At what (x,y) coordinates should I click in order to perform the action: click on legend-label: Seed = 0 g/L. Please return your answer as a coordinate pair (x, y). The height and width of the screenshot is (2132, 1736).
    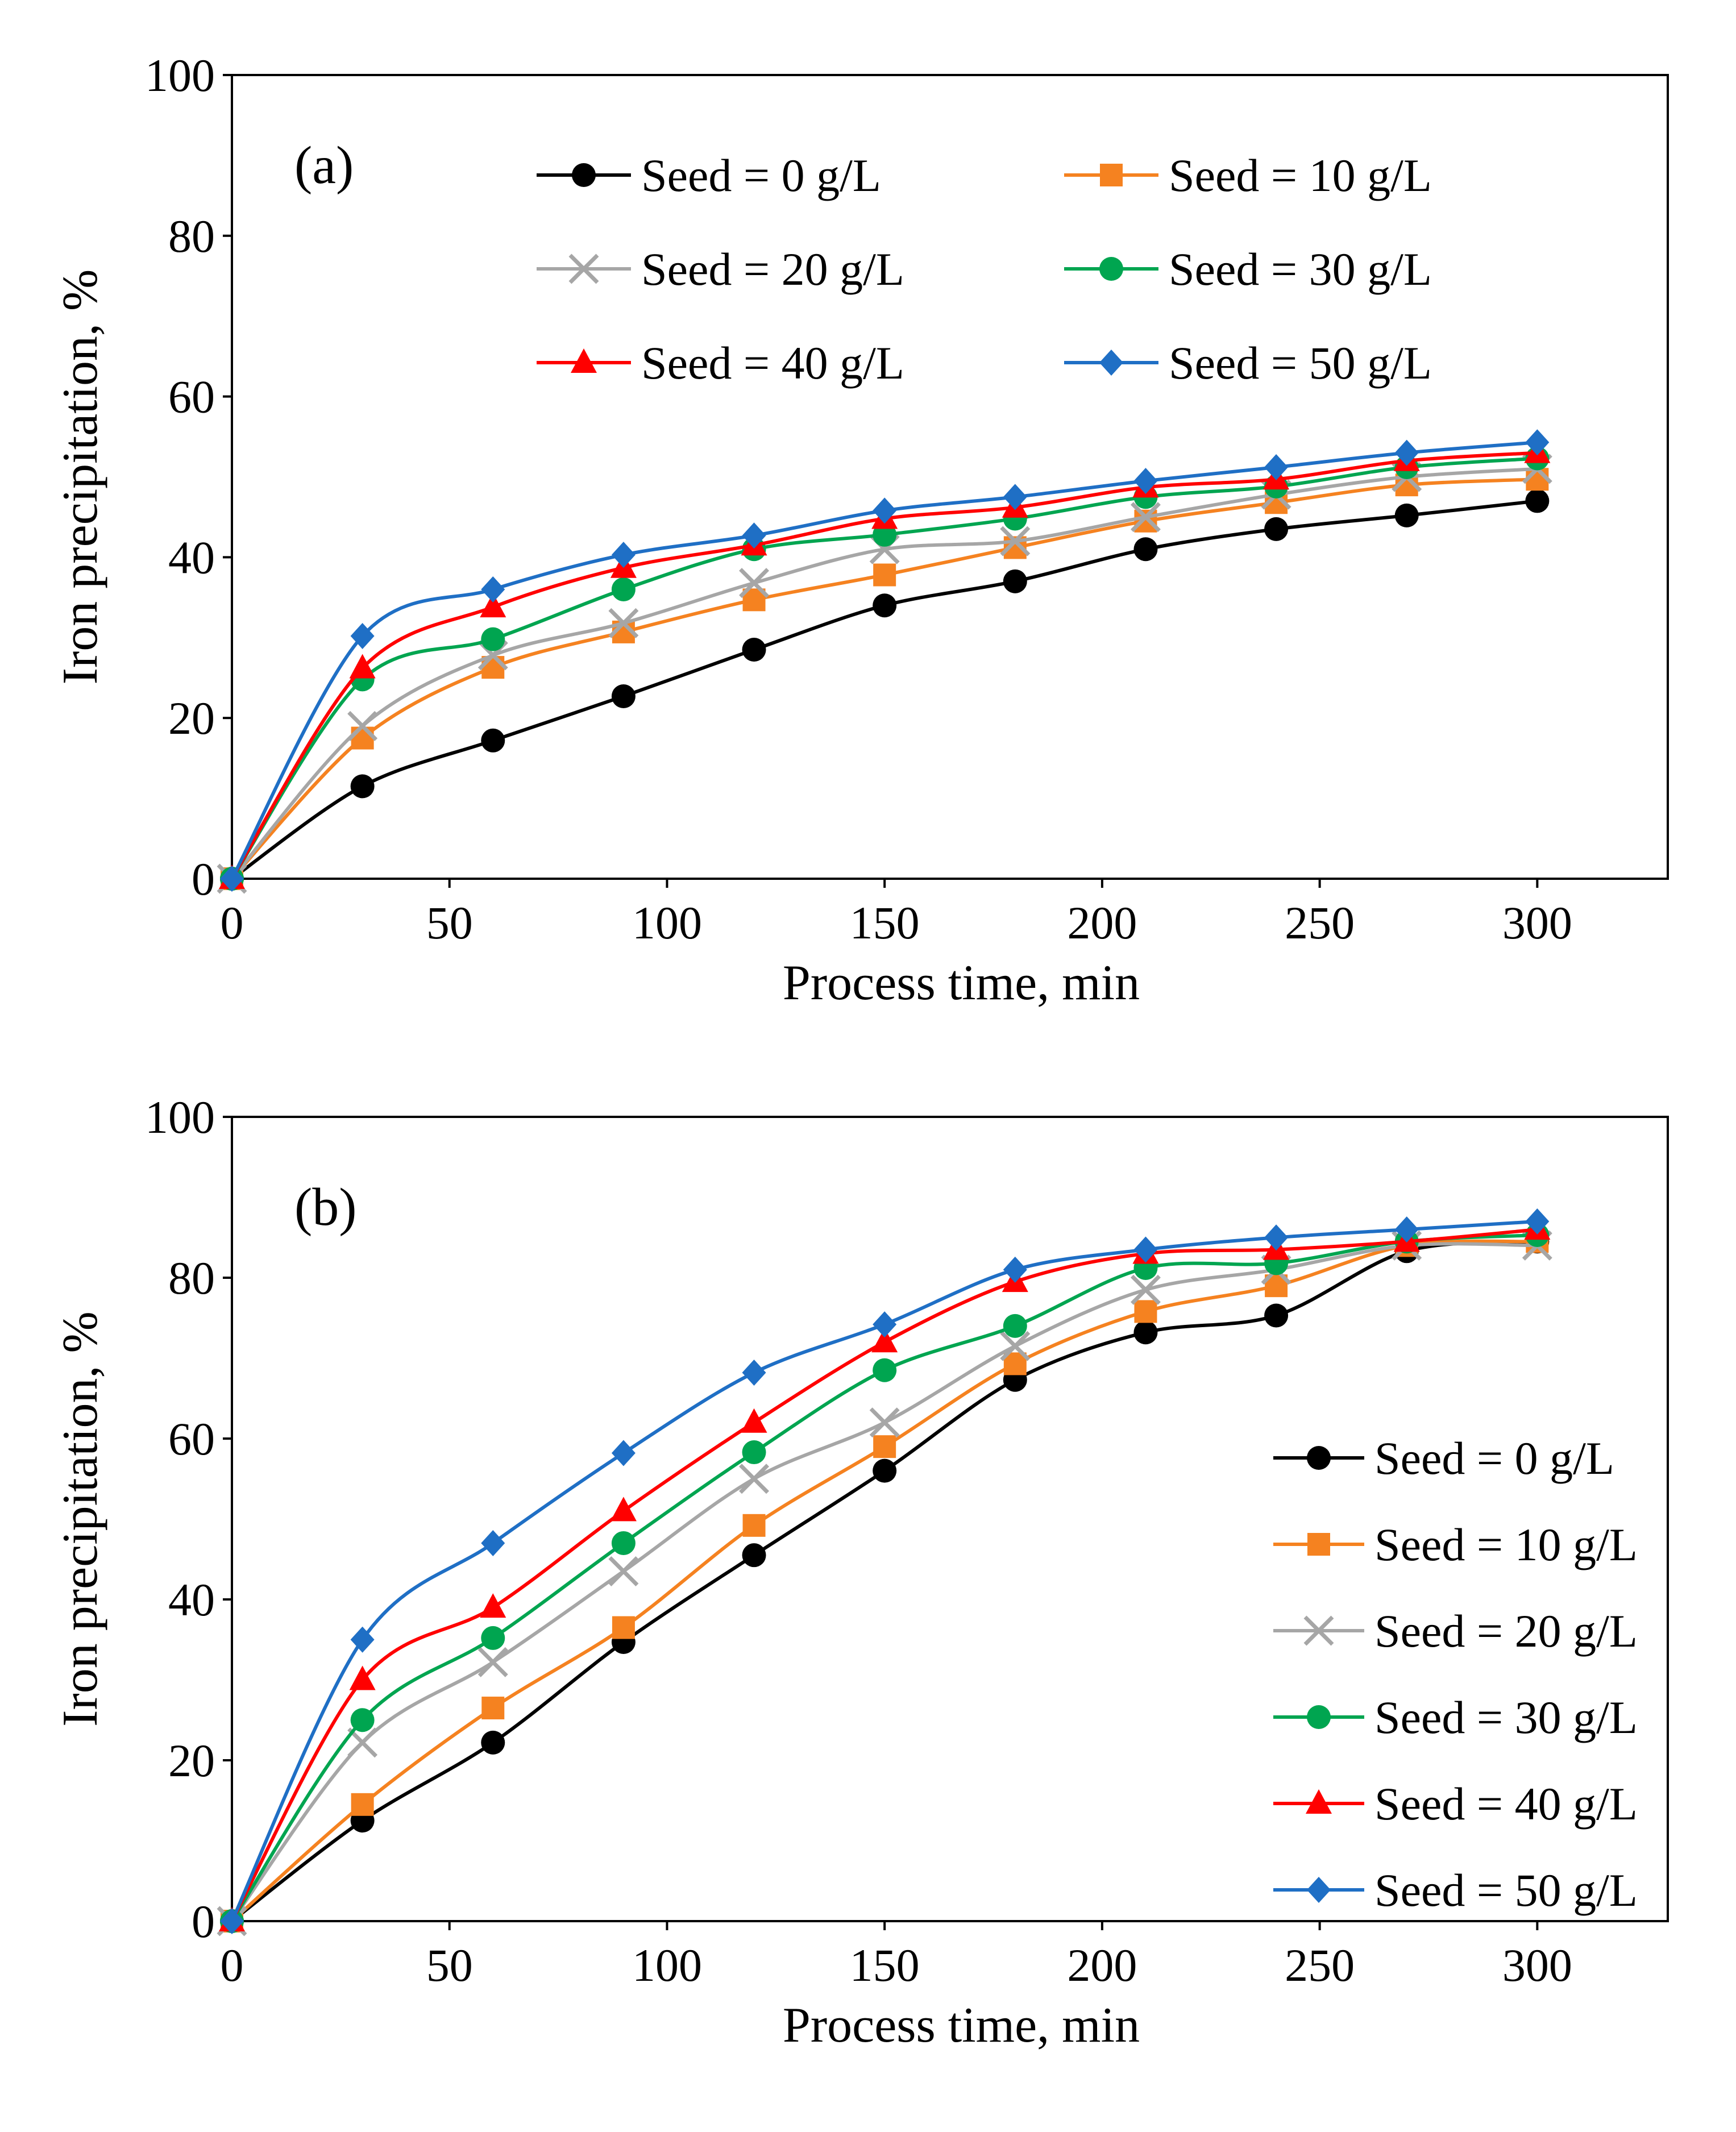
    Looking at the image, I should click on (1494, 1458).